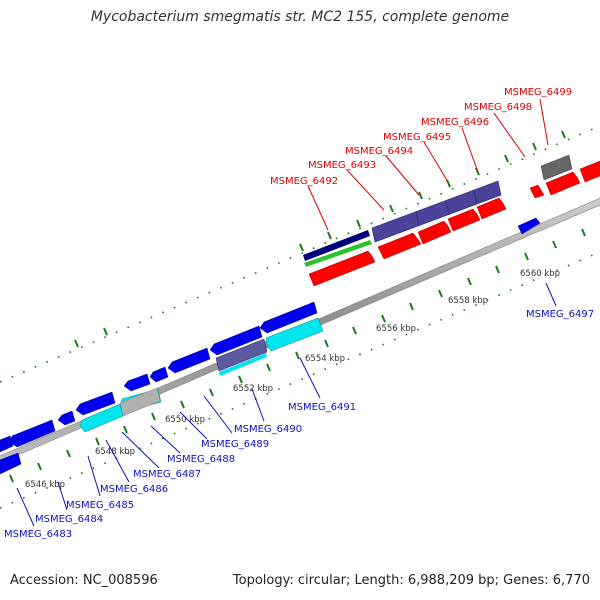  What do you see at coordinates (342, 165) in the screenshot?
I see `gene-label: MSMEG_6493` at bounding box center [342, 165].